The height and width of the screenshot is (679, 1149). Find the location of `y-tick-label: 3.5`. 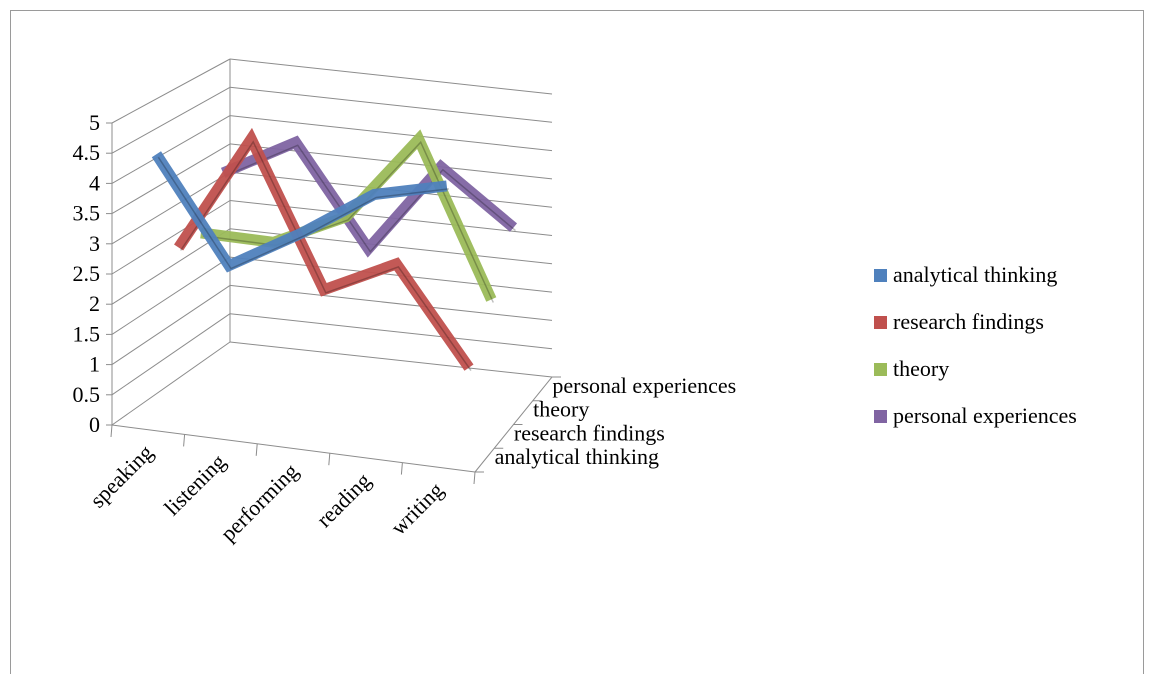

y-tick-label: 3.5 is located at coordinates (87, 213).